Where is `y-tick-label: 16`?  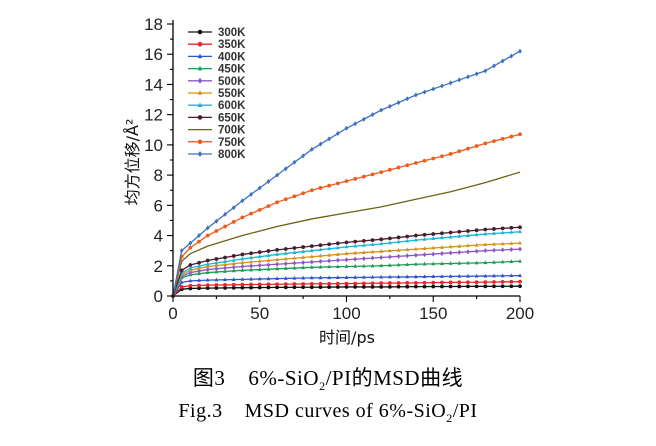 y-tick-label: 16 is located at coordinates (153, 54).